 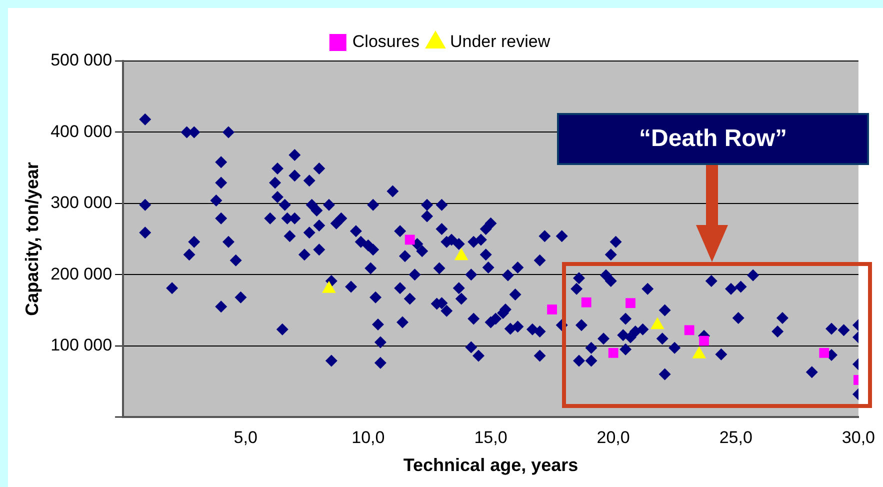 What do you see at coordinates (859, 437) in the screenshot?
I see `x-tick-label: 30,0` at bounding box center [859, 437].